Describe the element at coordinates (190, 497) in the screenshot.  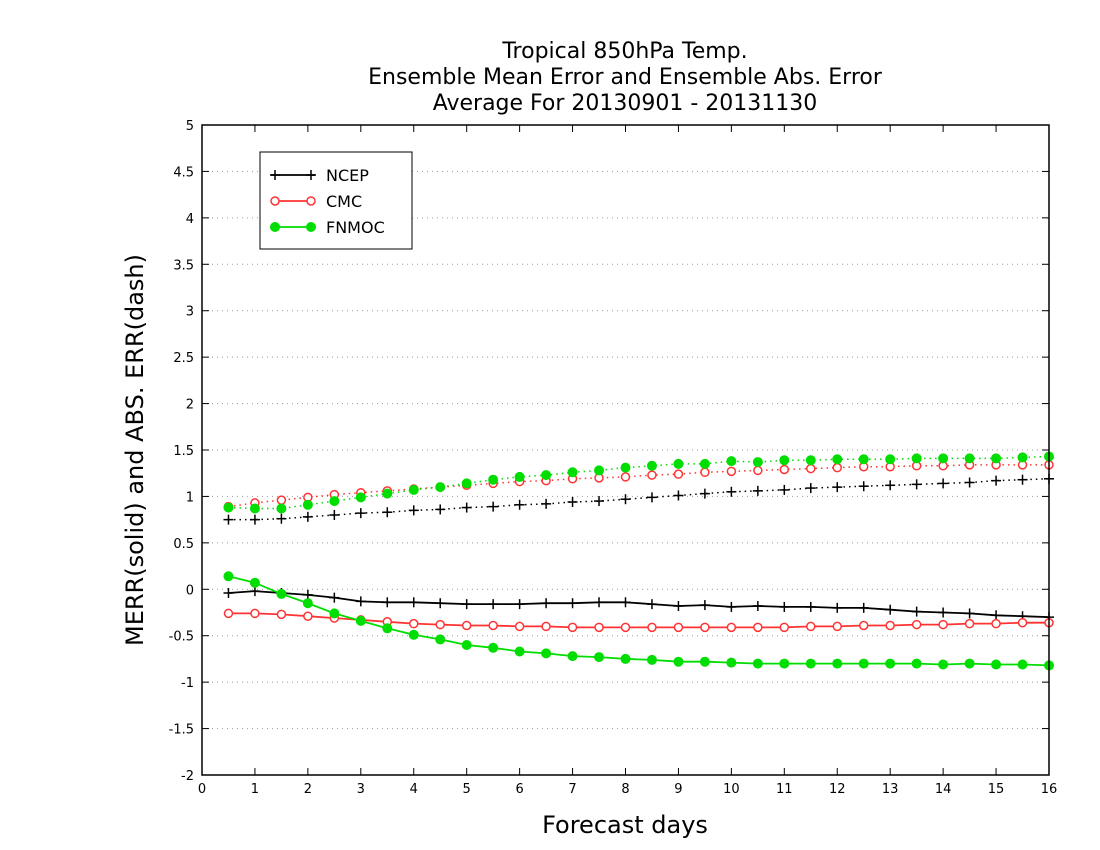
I see `y-tick-label: 1` at that location.